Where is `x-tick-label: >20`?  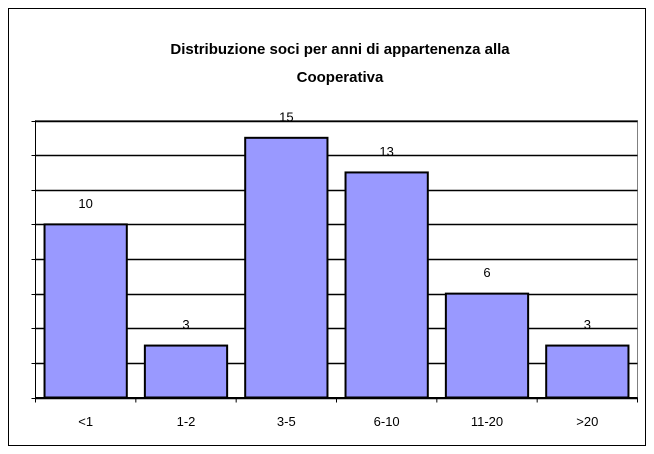
x-tick-label: >20 is located at coordinates (587, 421).